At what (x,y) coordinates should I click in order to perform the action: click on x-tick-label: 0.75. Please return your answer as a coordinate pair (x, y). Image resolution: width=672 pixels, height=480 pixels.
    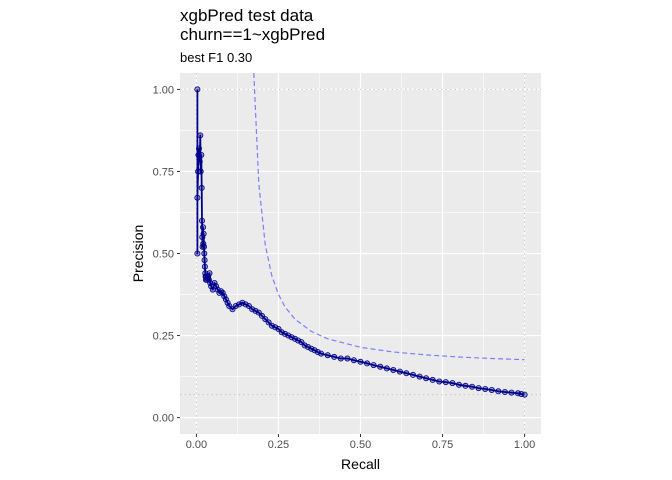
    Looking at the image, I should click on (442, 445).